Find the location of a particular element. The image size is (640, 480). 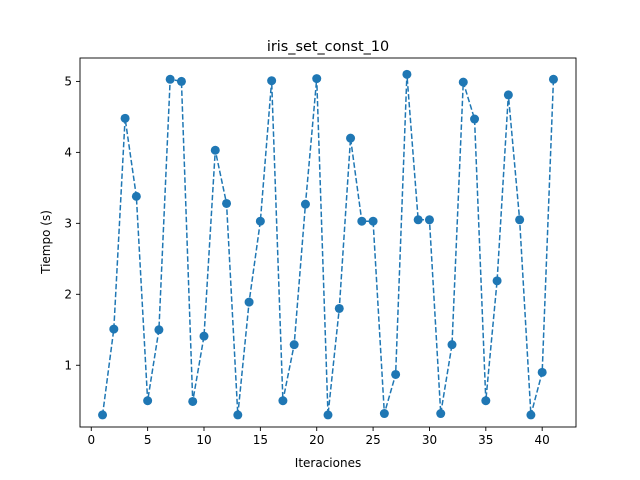

y-tick-label: 1 is located at coordinates (68, 365).